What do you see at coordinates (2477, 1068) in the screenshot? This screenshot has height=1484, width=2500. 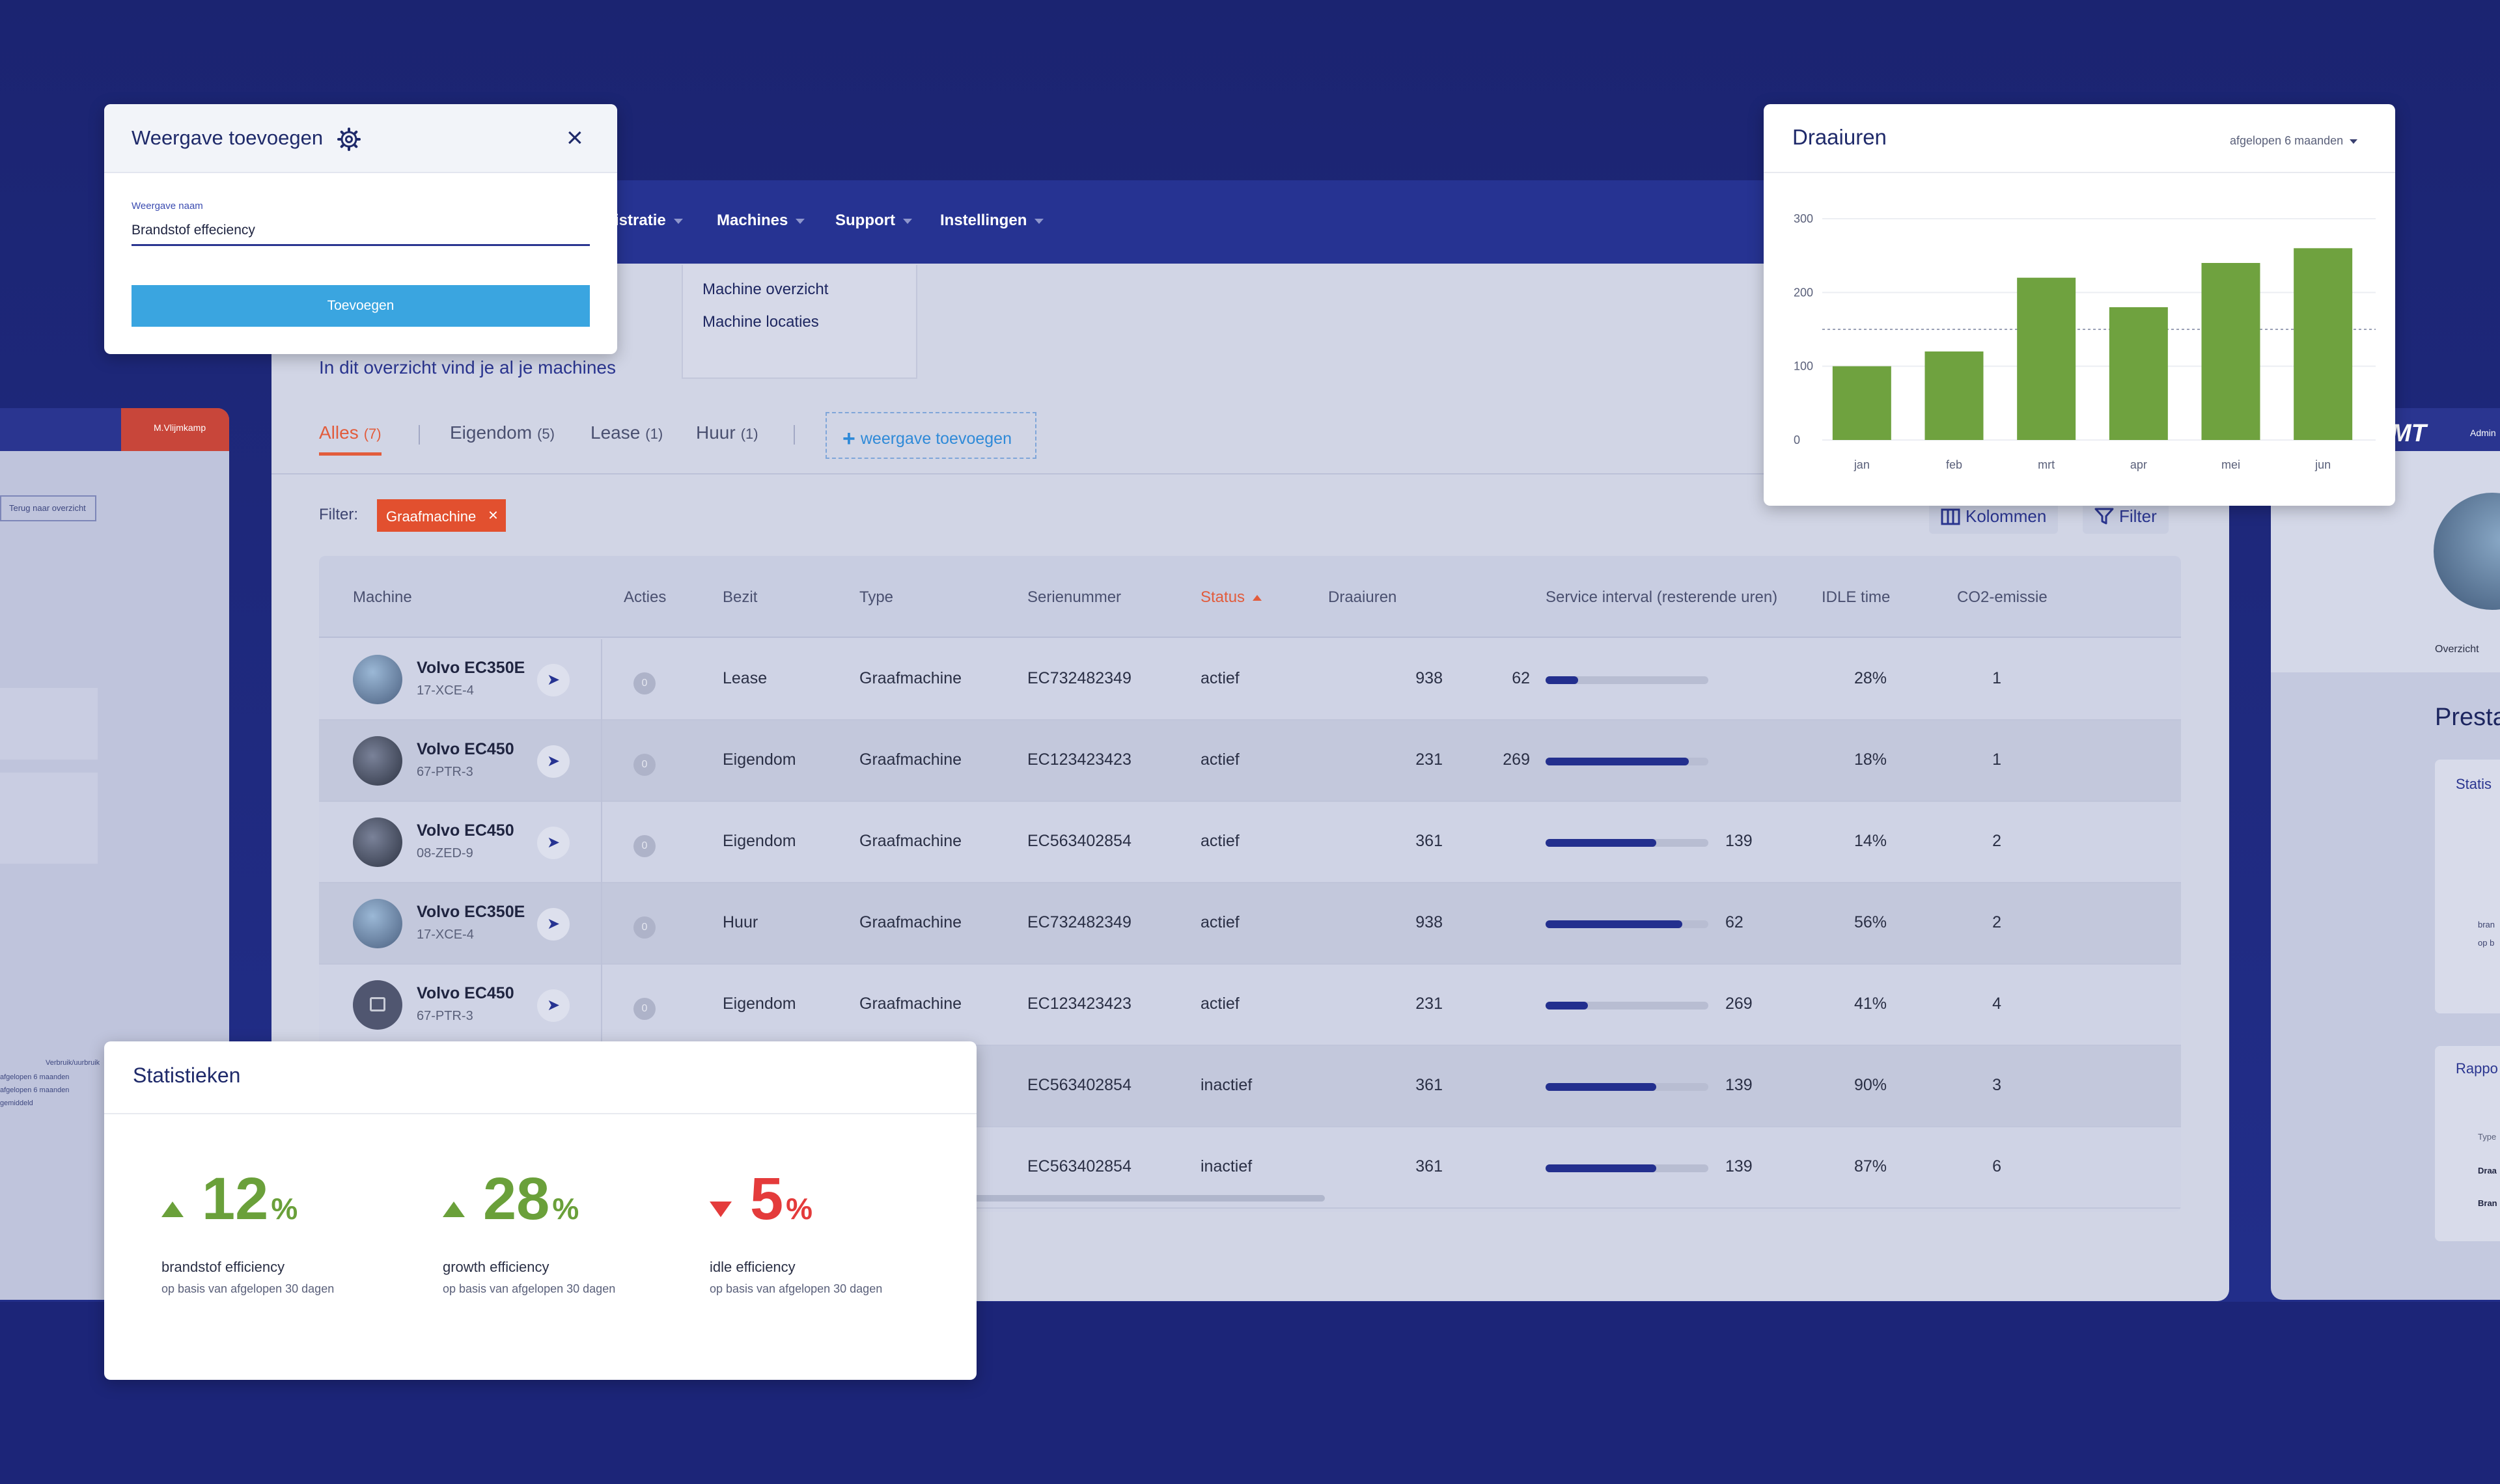 I see `ghost-card-title: Rappo` at bounding box center [2477, 1068].